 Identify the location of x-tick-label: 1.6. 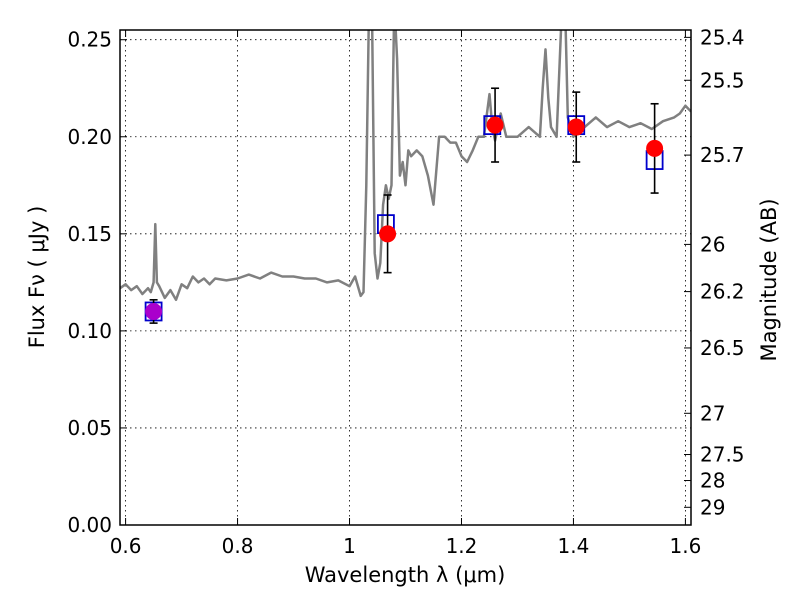
(685, 546).